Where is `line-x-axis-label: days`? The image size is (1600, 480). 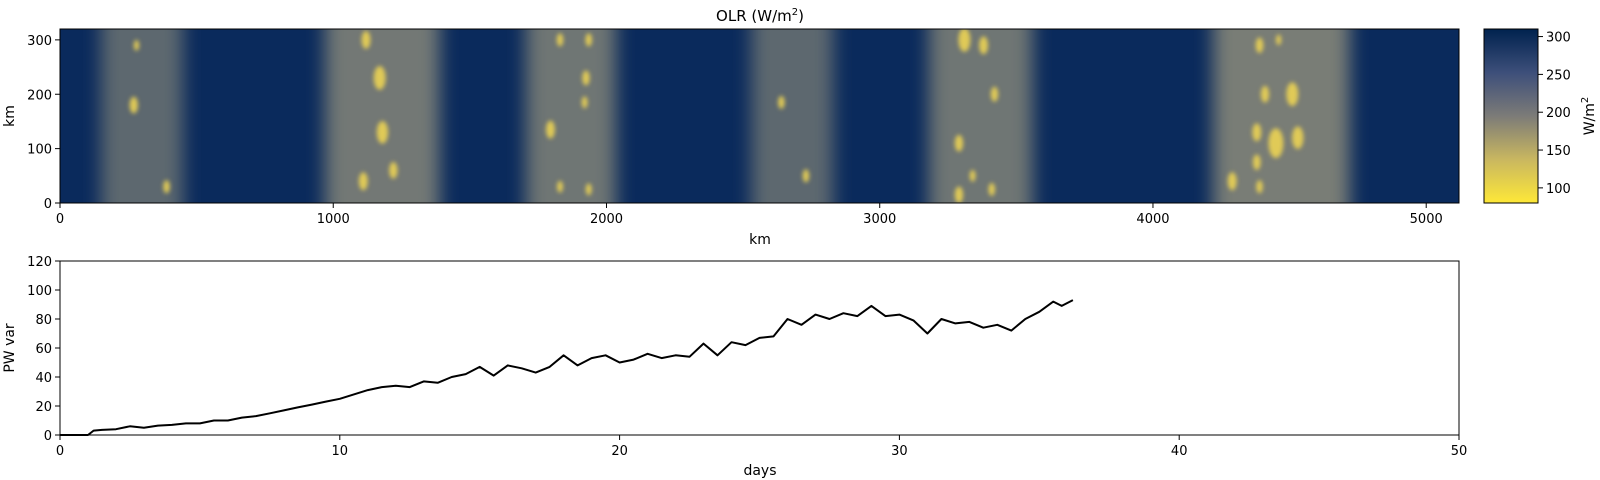 line-x-axis-label: days is located at coordinates (759, 471).